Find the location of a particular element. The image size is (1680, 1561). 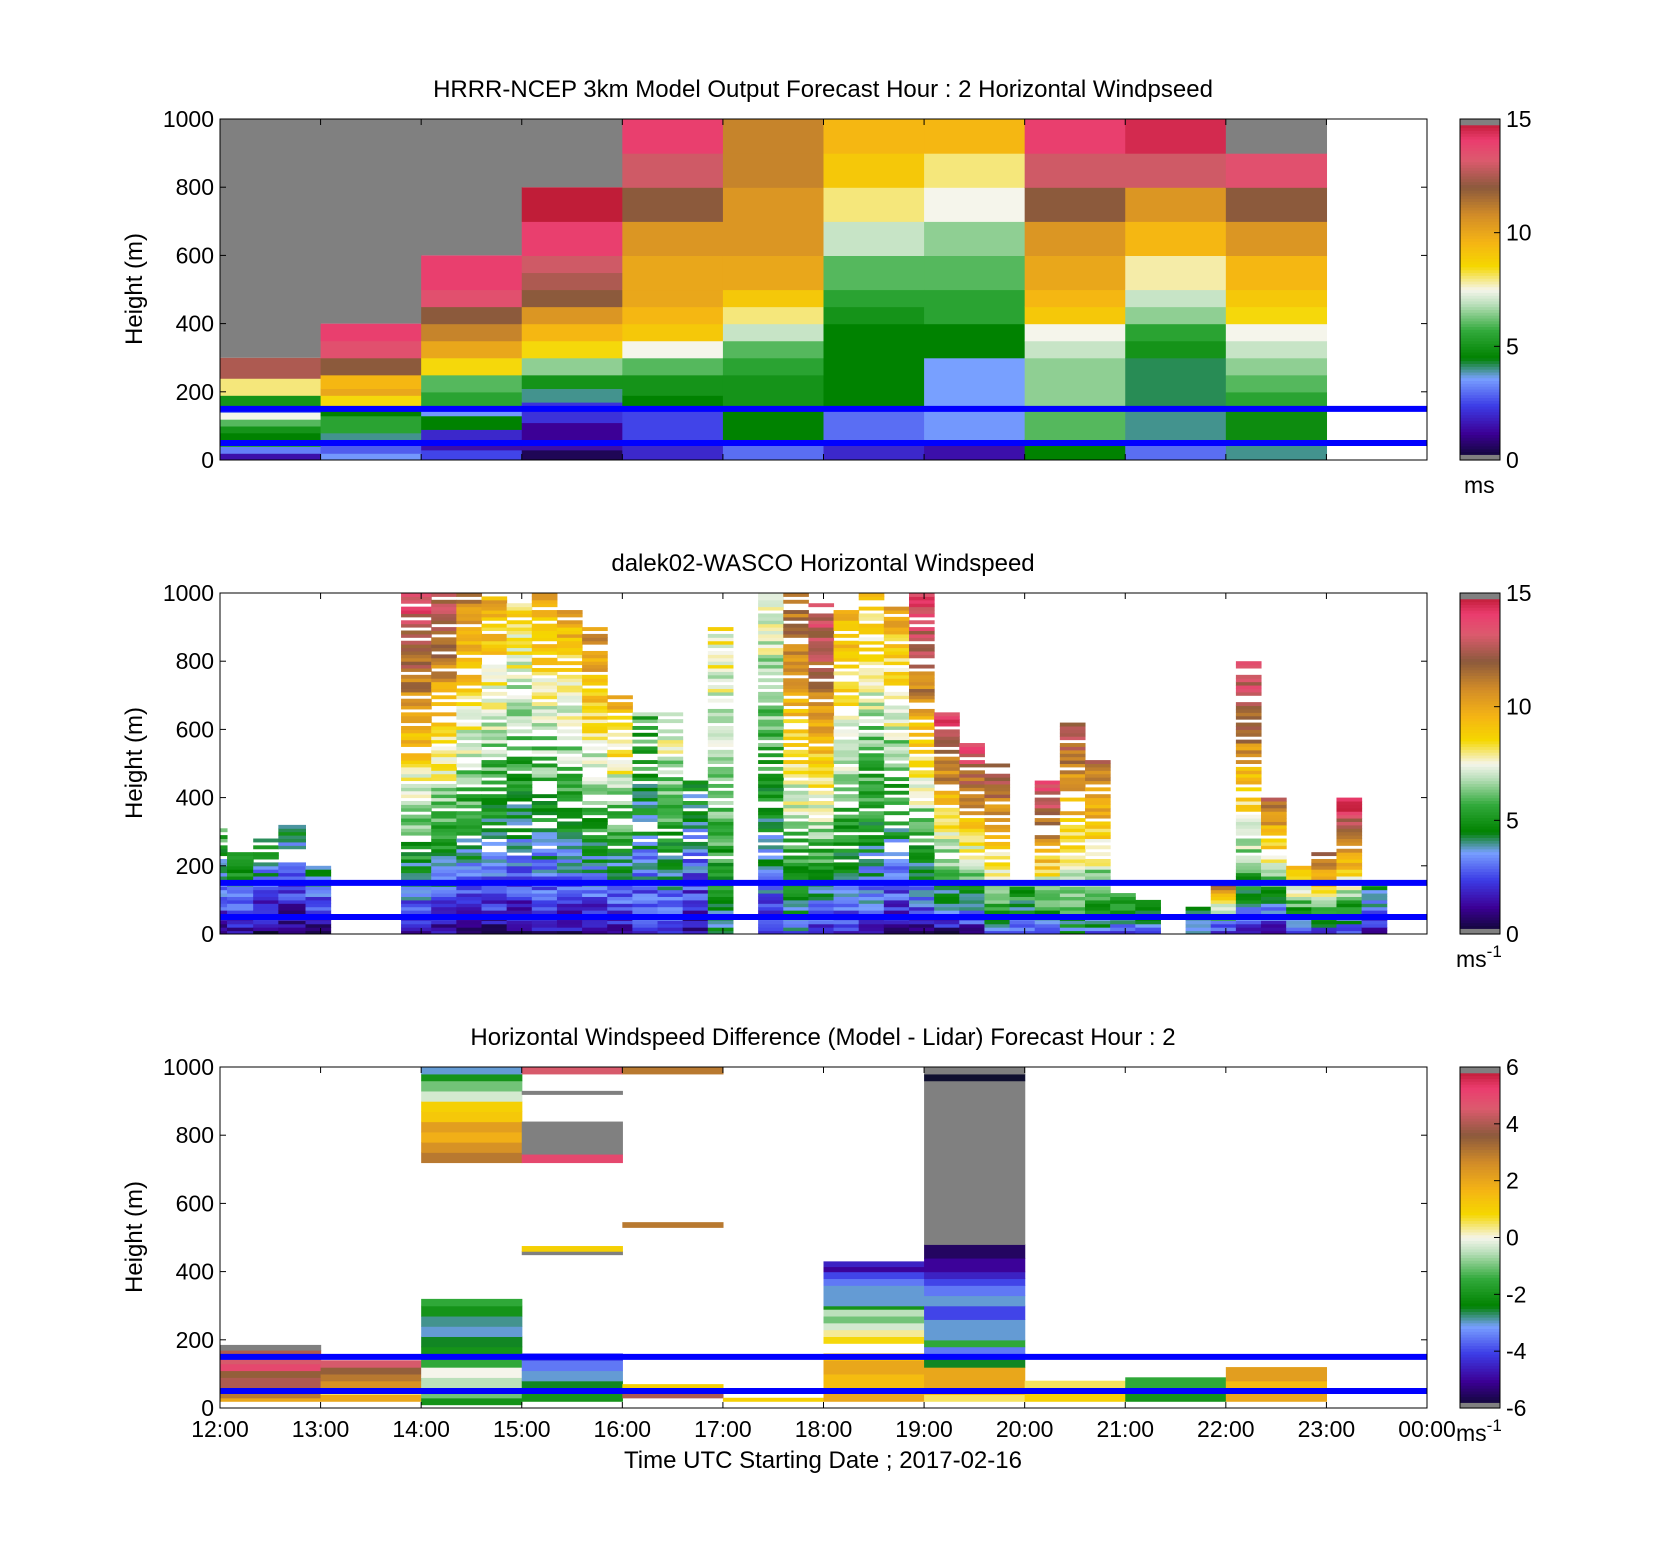

colorbar-unit-exponent-lidar: -1 is located at coordinates (1494, 951).